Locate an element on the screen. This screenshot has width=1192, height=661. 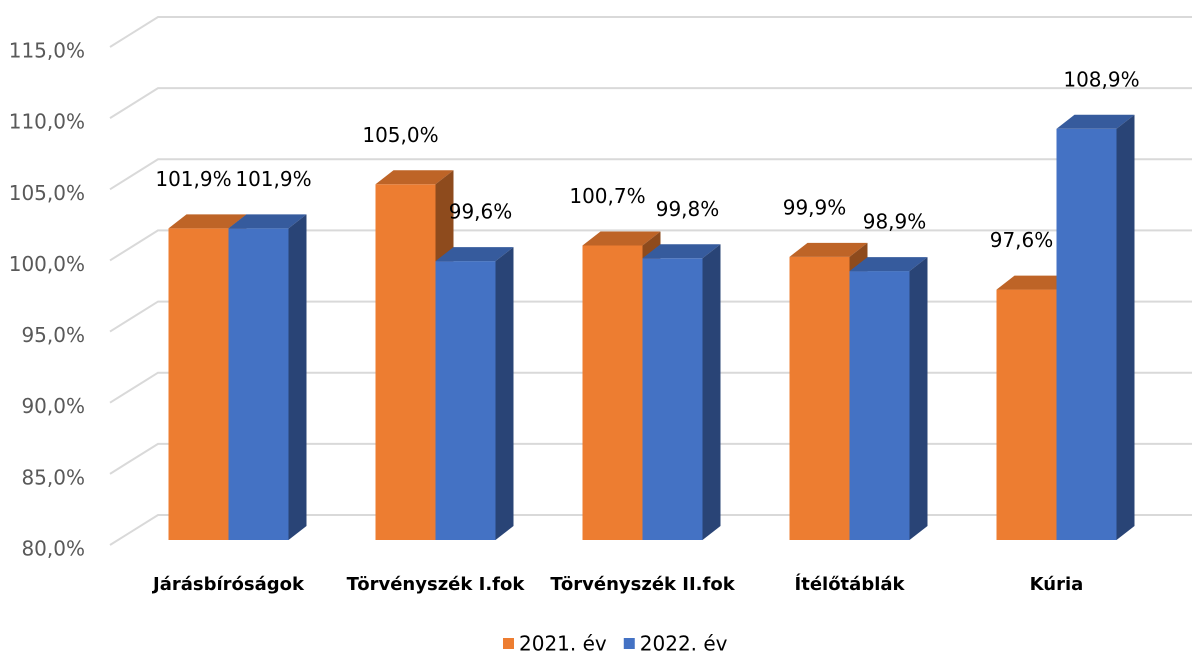
value-label: 100,7% is located at coordinates (607, 196).